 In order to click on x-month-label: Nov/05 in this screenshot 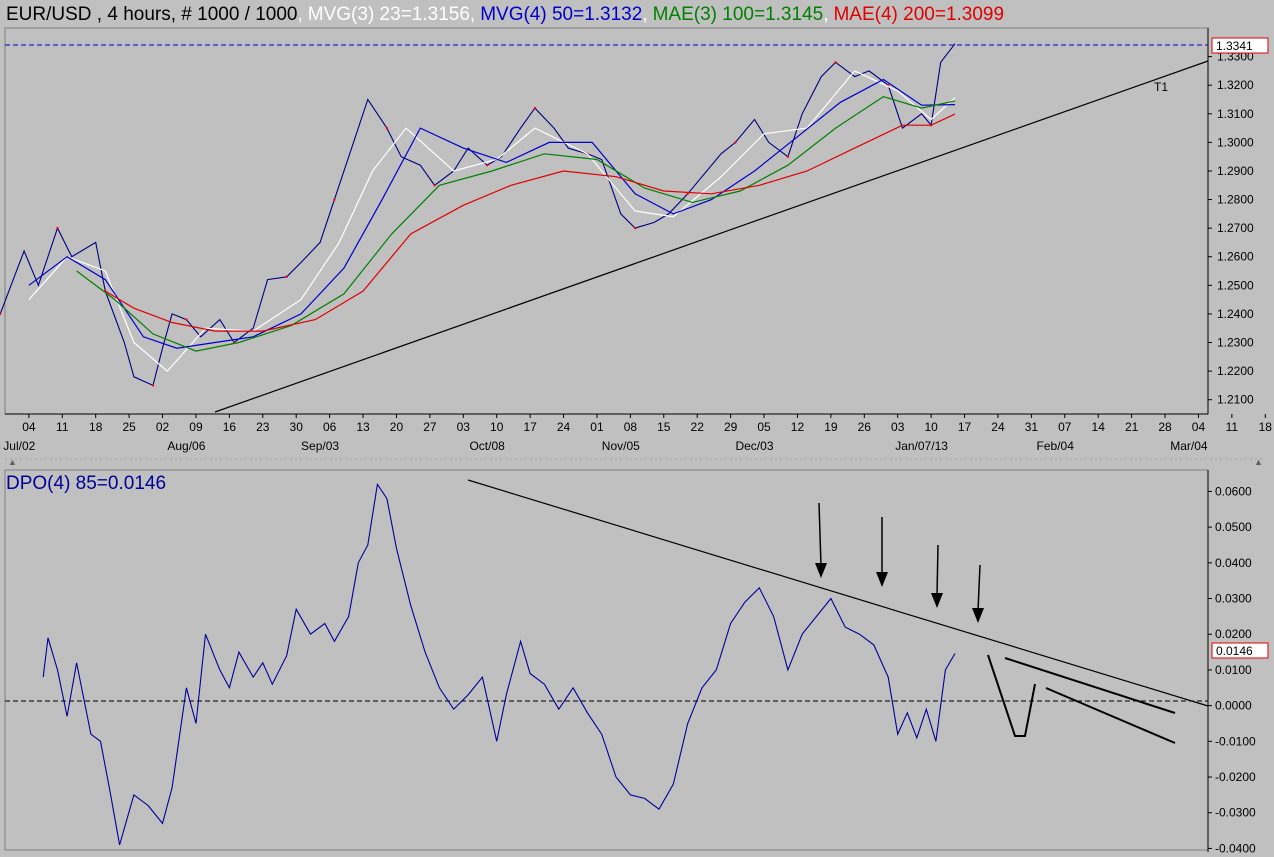, I will do `click(621, 446)`.